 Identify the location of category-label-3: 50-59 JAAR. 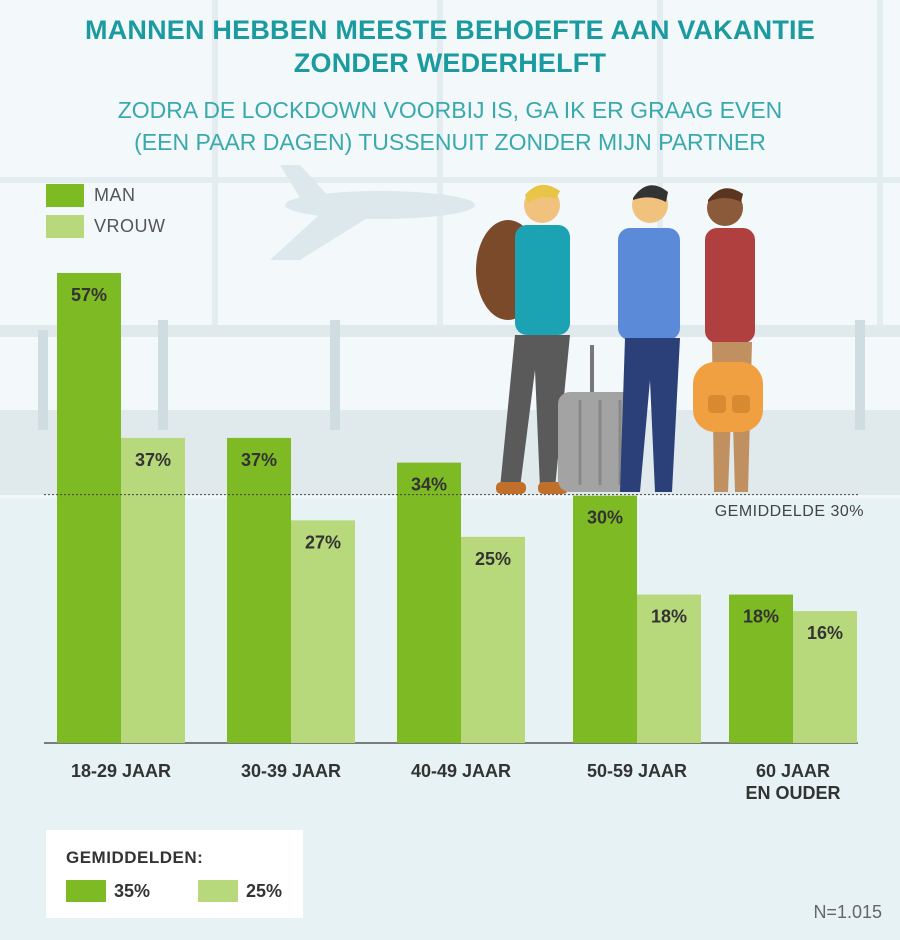
(637, 771).